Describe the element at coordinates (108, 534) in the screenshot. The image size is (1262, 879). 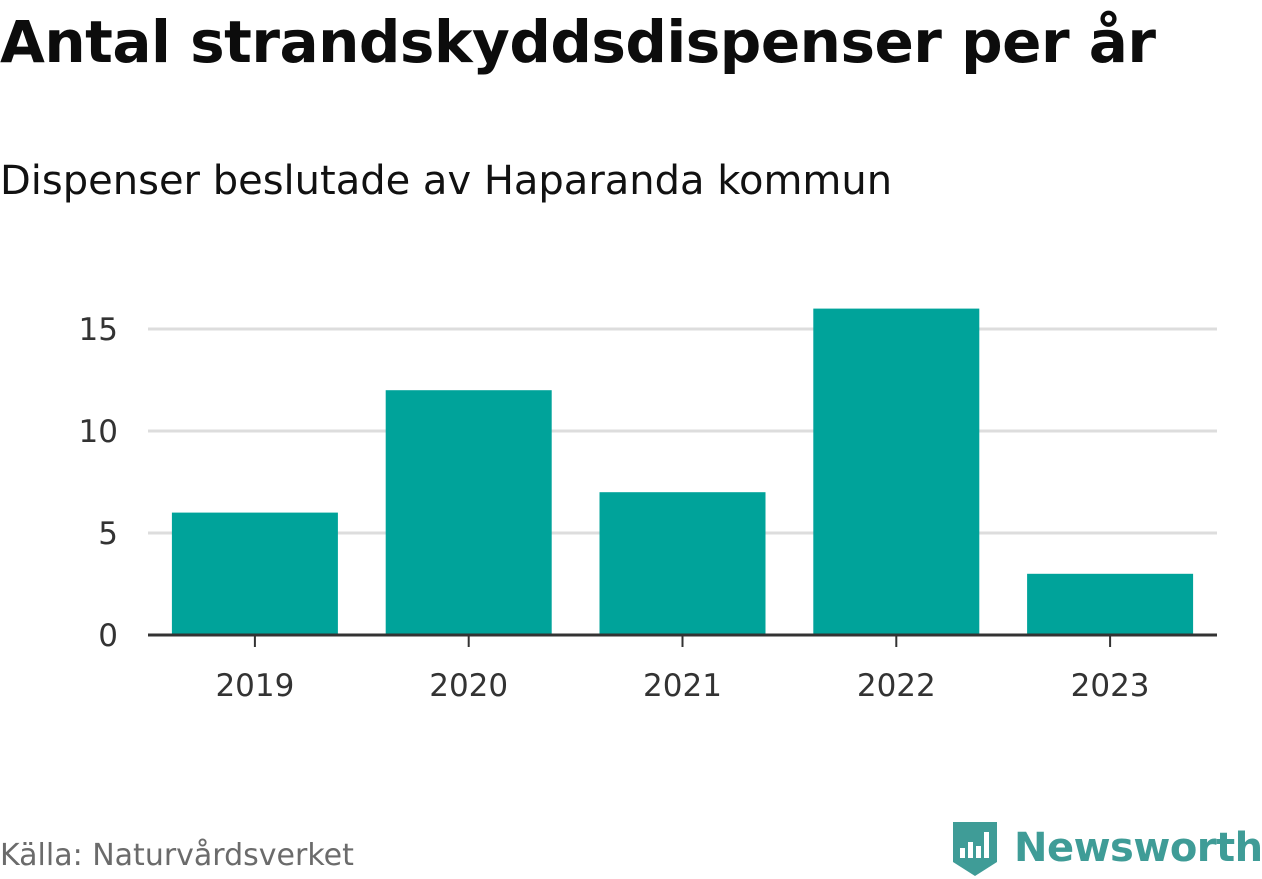
I see `y-tick-label: 5` at that location.